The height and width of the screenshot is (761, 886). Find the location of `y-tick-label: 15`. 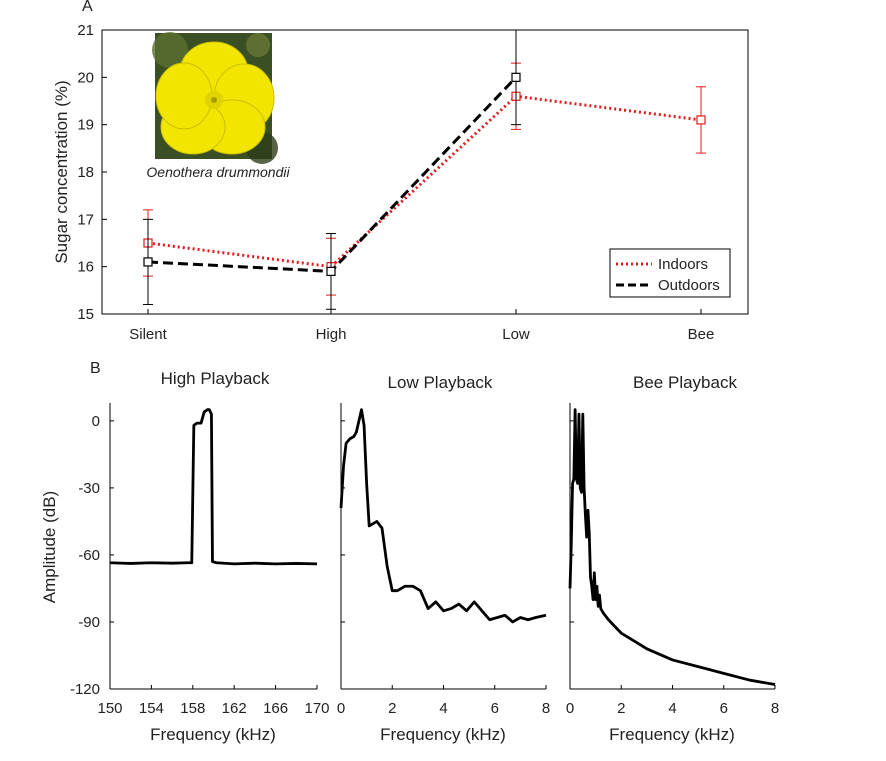

y-tick-label: 15 is located at coordinates (85, 314).